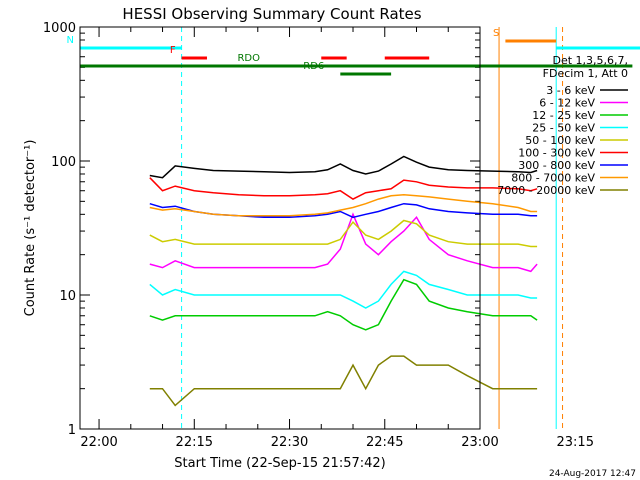  Describe the element at coordinates (556, 165) in the screenshot. I see `legend-label: 300 - 800 keV` at that location.